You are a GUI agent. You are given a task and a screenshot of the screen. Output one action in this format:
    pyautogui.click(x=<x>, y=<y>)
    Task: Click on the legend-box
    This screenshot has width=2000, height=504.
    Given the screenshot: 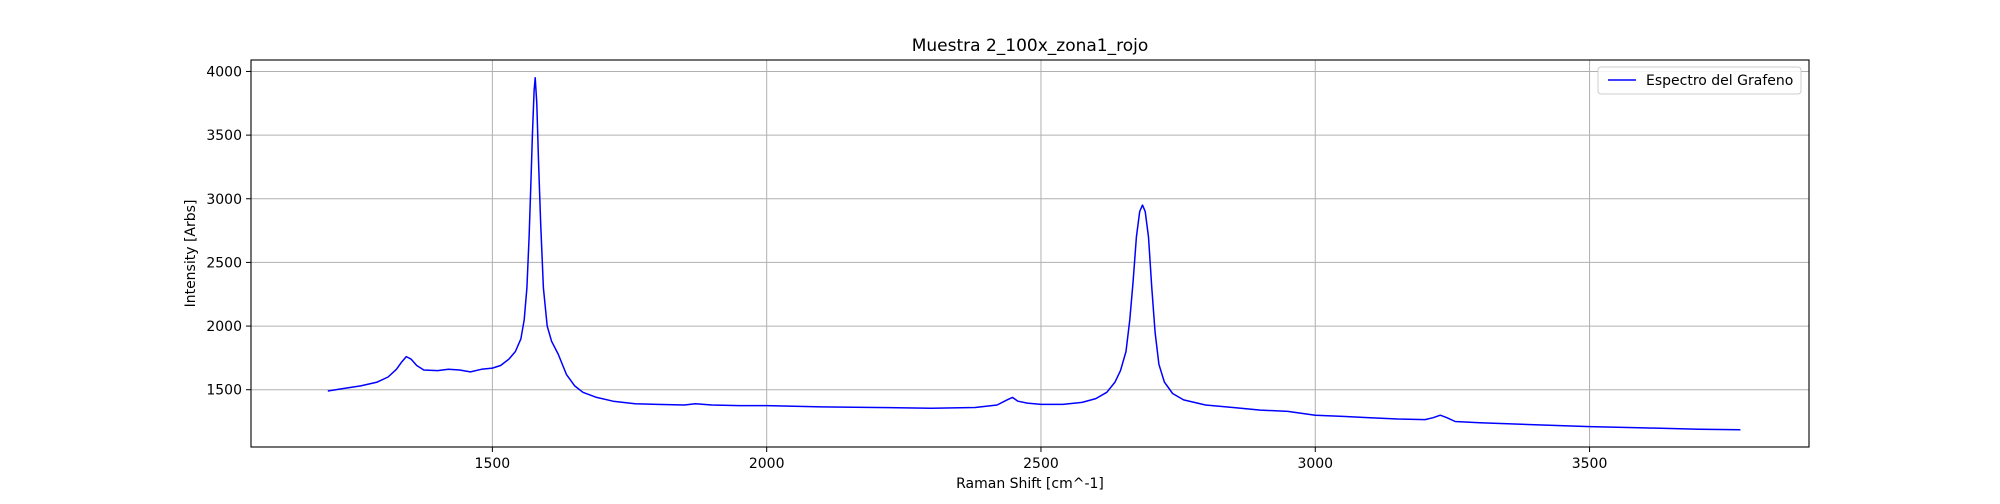 What is the action you would take?
    pyautogui.click(x=1699, y=80)
    